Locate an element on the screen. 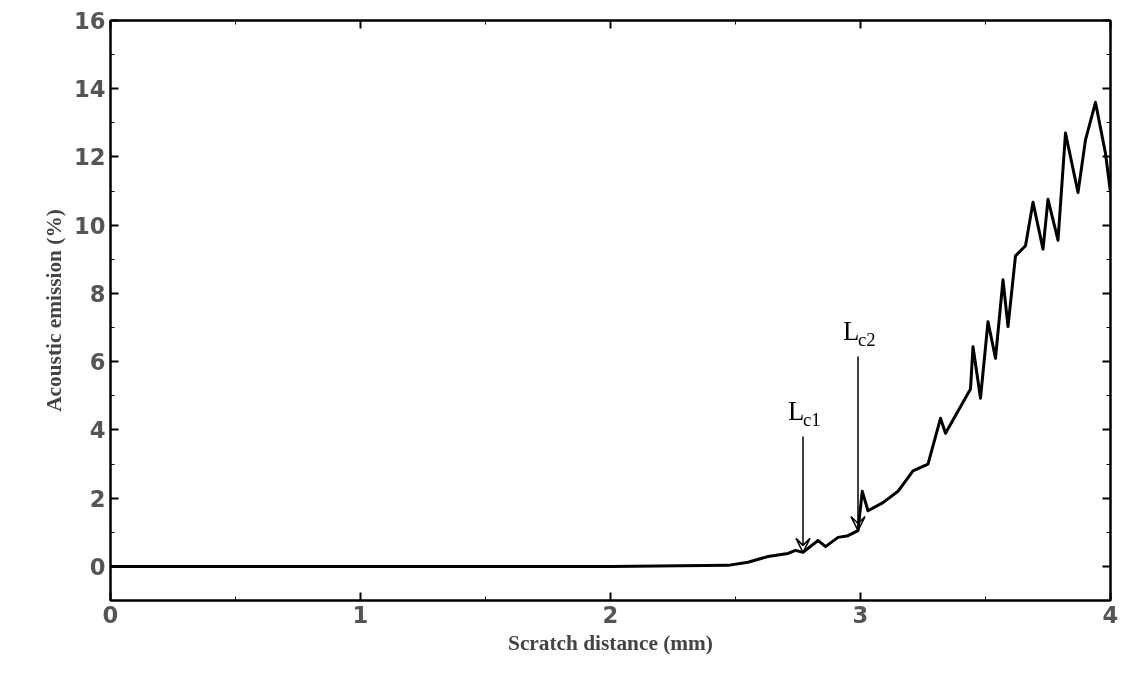  y-tick-label: 6 is located at coordinates (97, 362).